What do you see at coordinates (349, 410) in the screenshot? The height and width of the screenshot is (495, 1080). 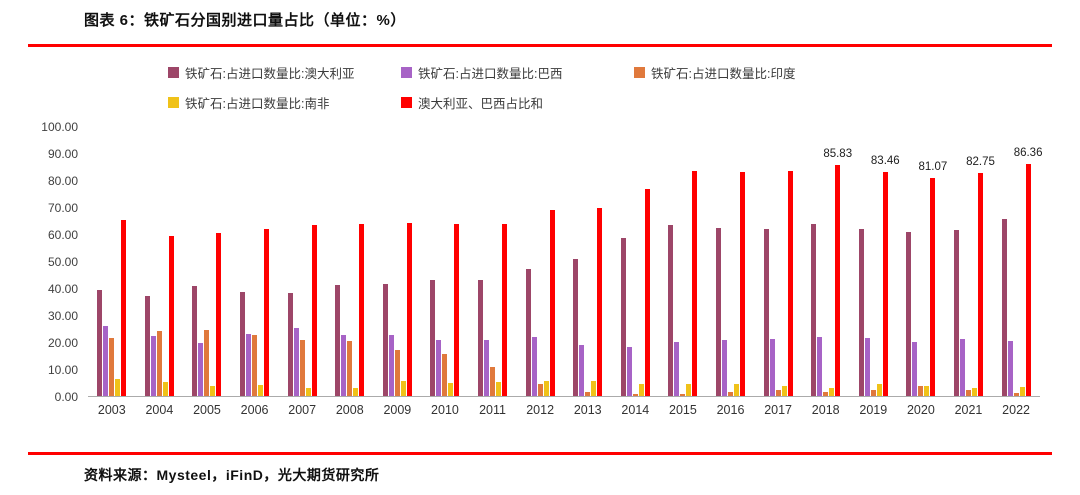 I see `x-tick-label: 2008` at bounding box center [349, 410].